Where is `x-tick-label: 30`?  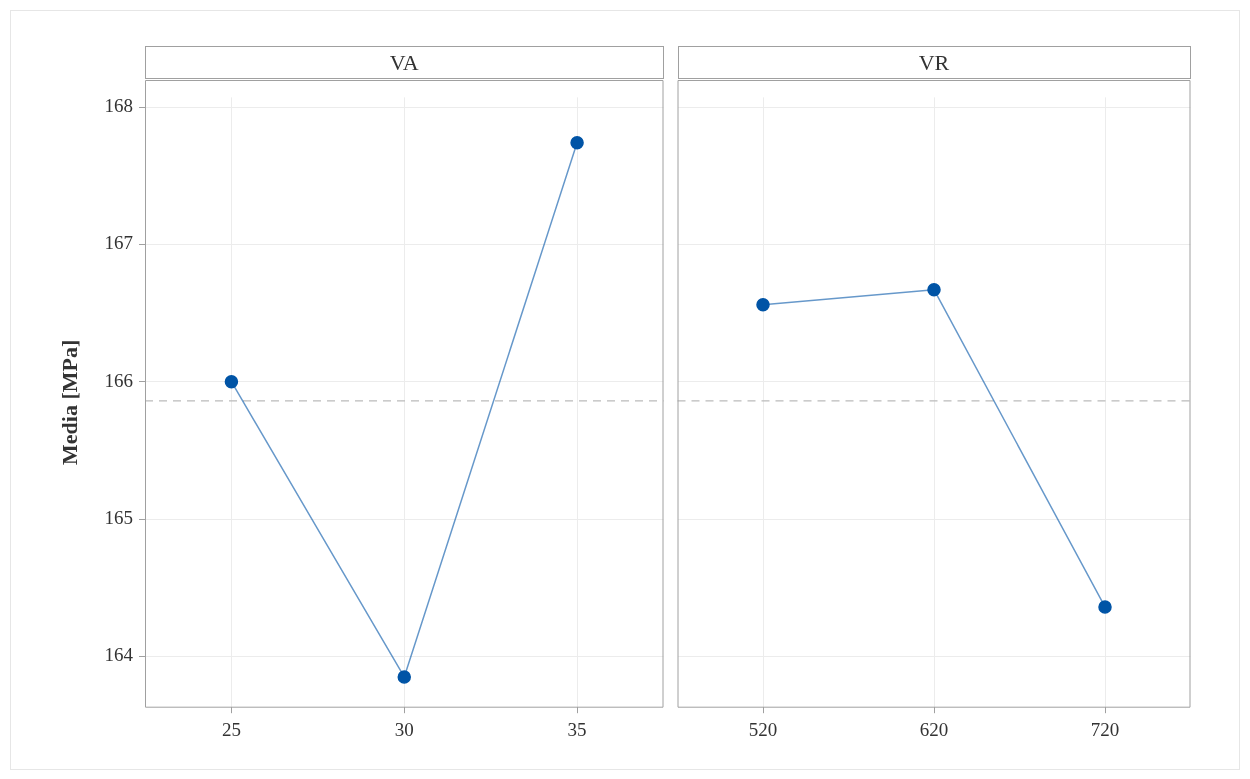 x-tick-label: 30 is located at coordinates (404, 729).